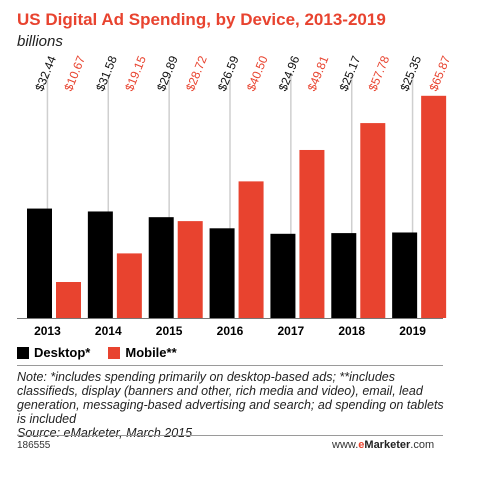 The height and width of the screenshot is (500, 482). What do you see at coordinates (151, 352) in the screenshot?
I see `legend-label-mobile: Mobile**` at bounding box center [151, 352].